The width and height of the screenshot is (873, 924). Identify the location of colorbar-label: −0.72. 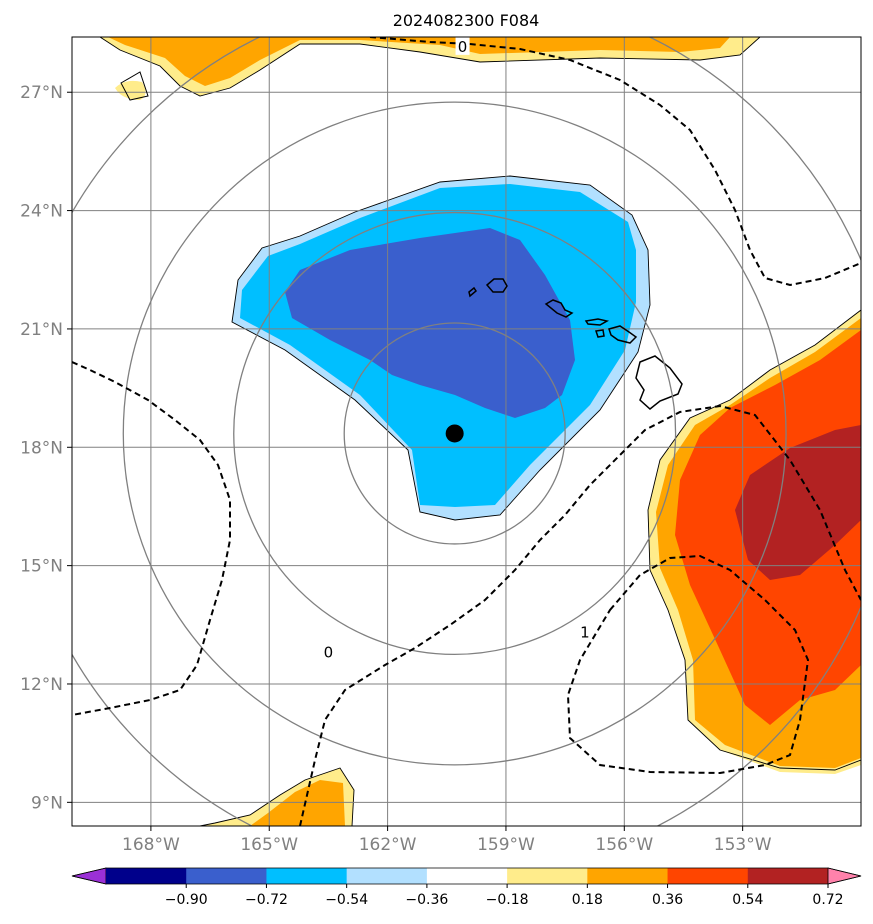
(266, 900).